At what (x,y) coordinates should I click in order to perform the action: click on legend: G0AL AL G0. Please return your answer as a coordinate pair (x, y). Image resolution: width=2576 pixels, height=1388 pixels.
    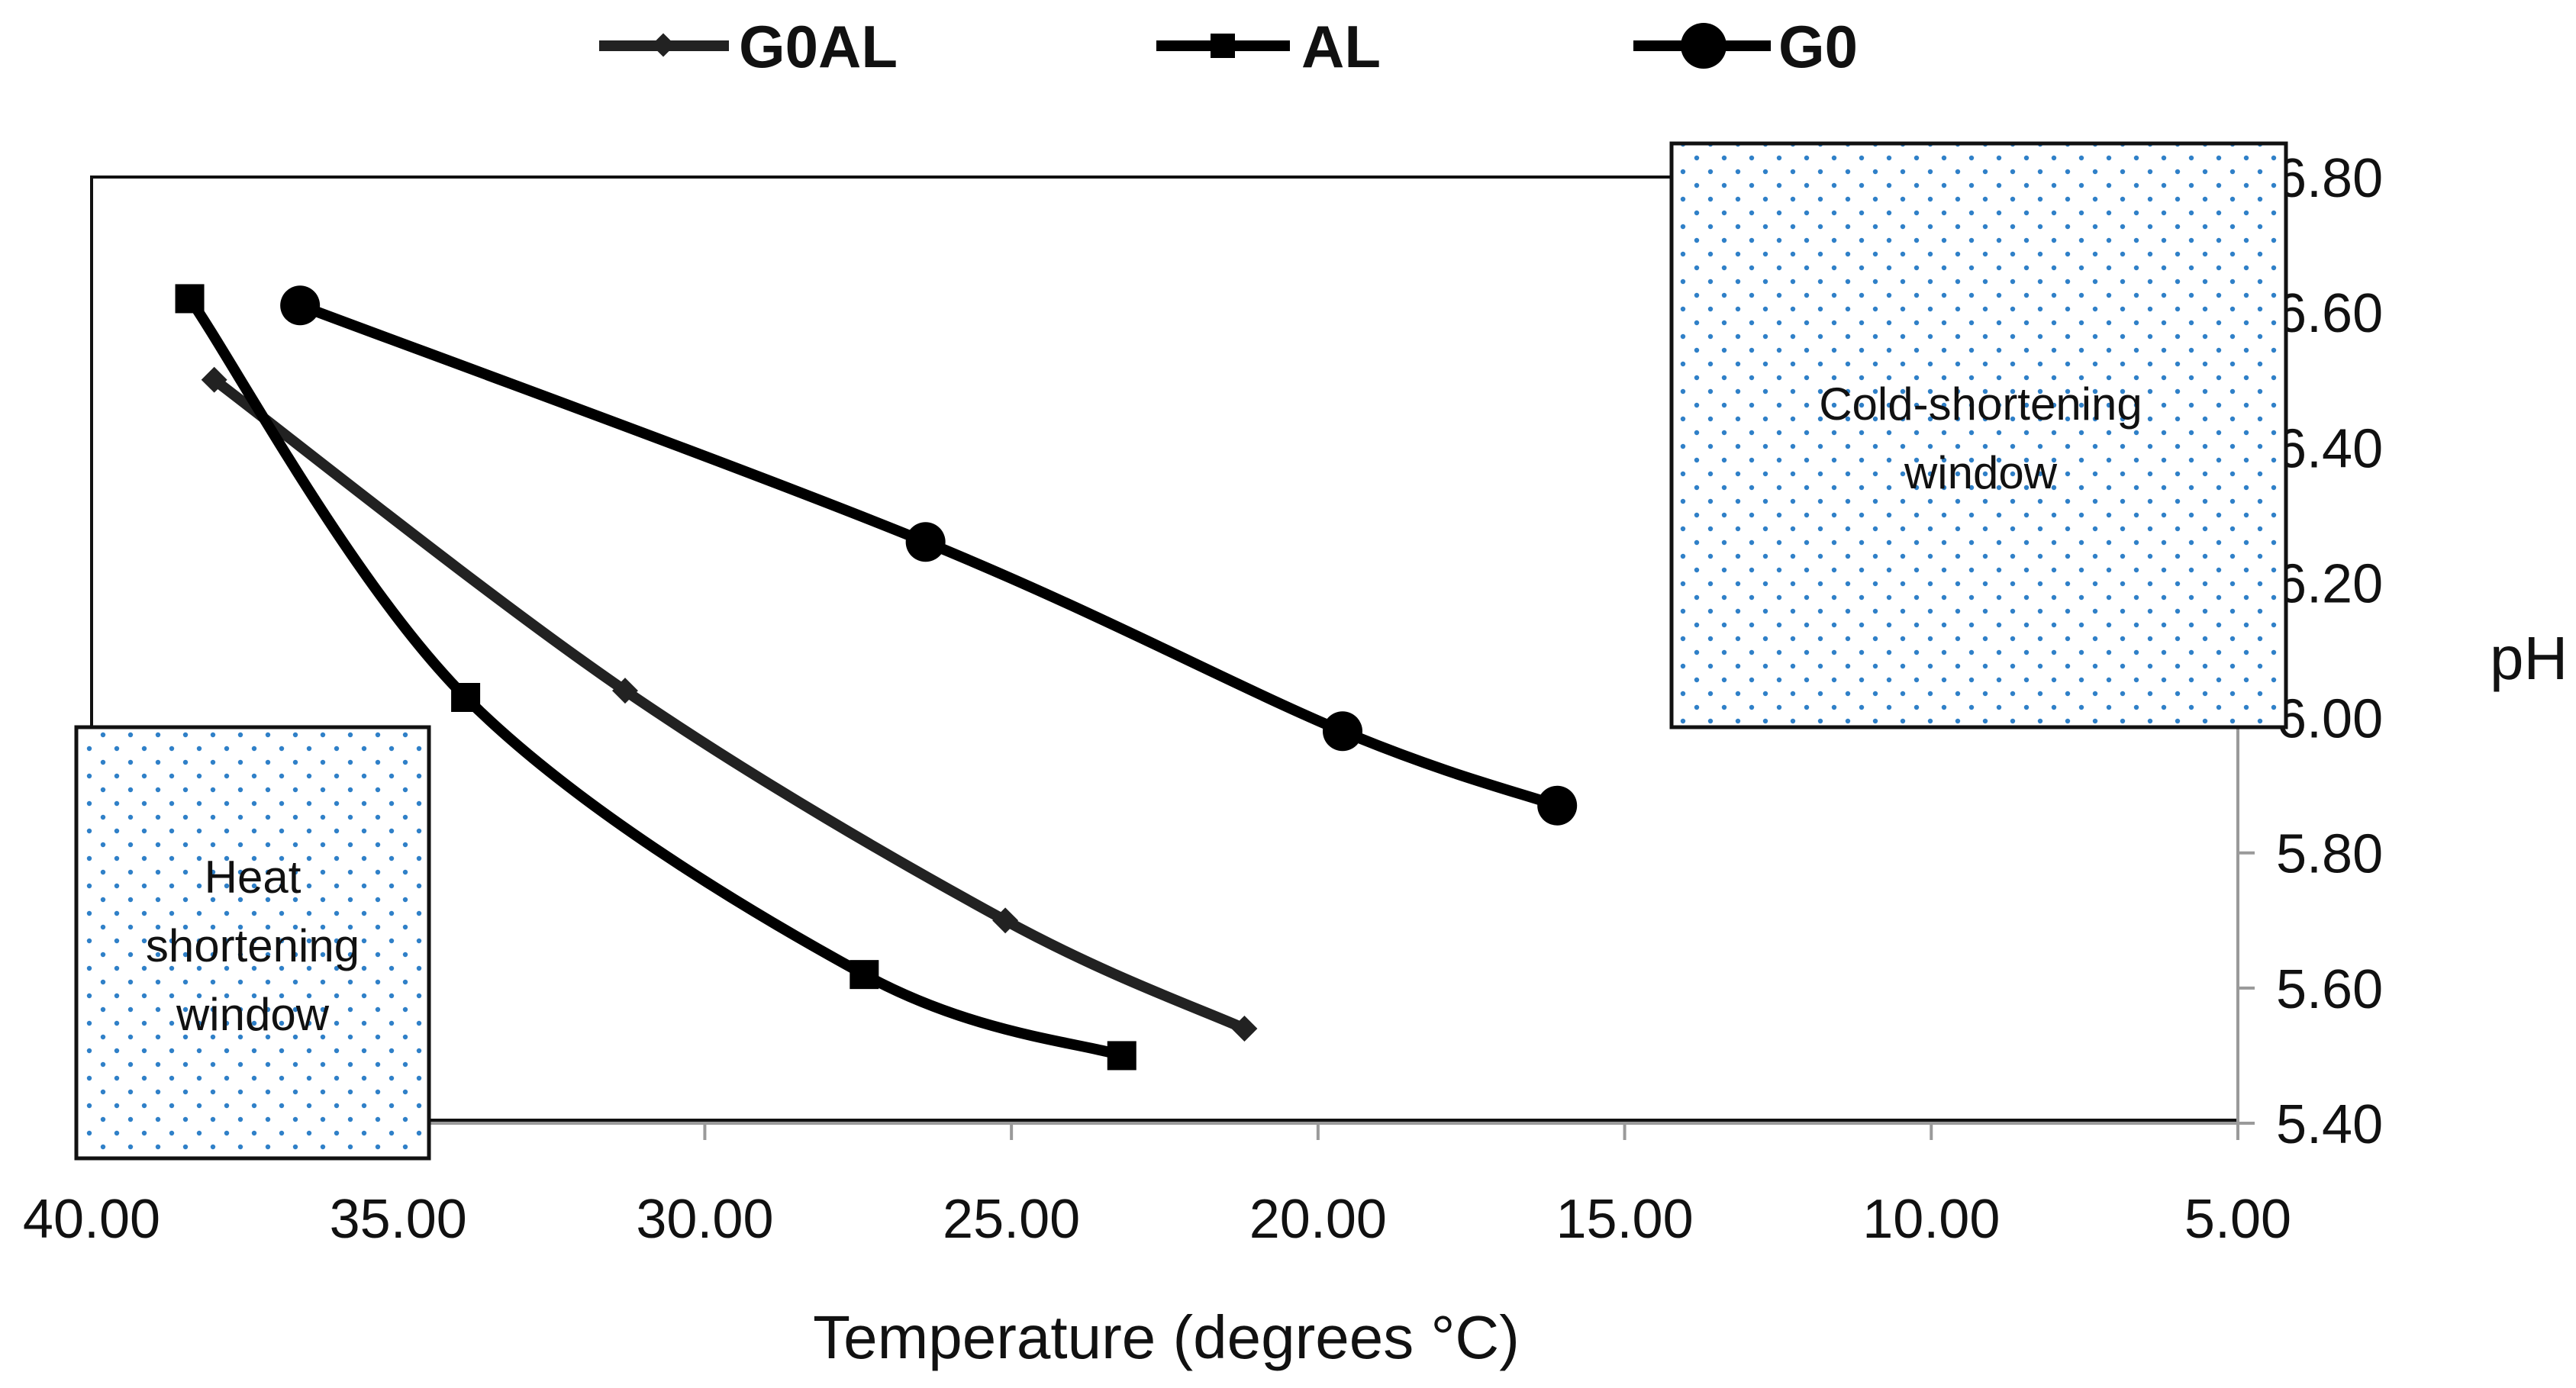
    Looking at the image, I should click on (1228, 46).